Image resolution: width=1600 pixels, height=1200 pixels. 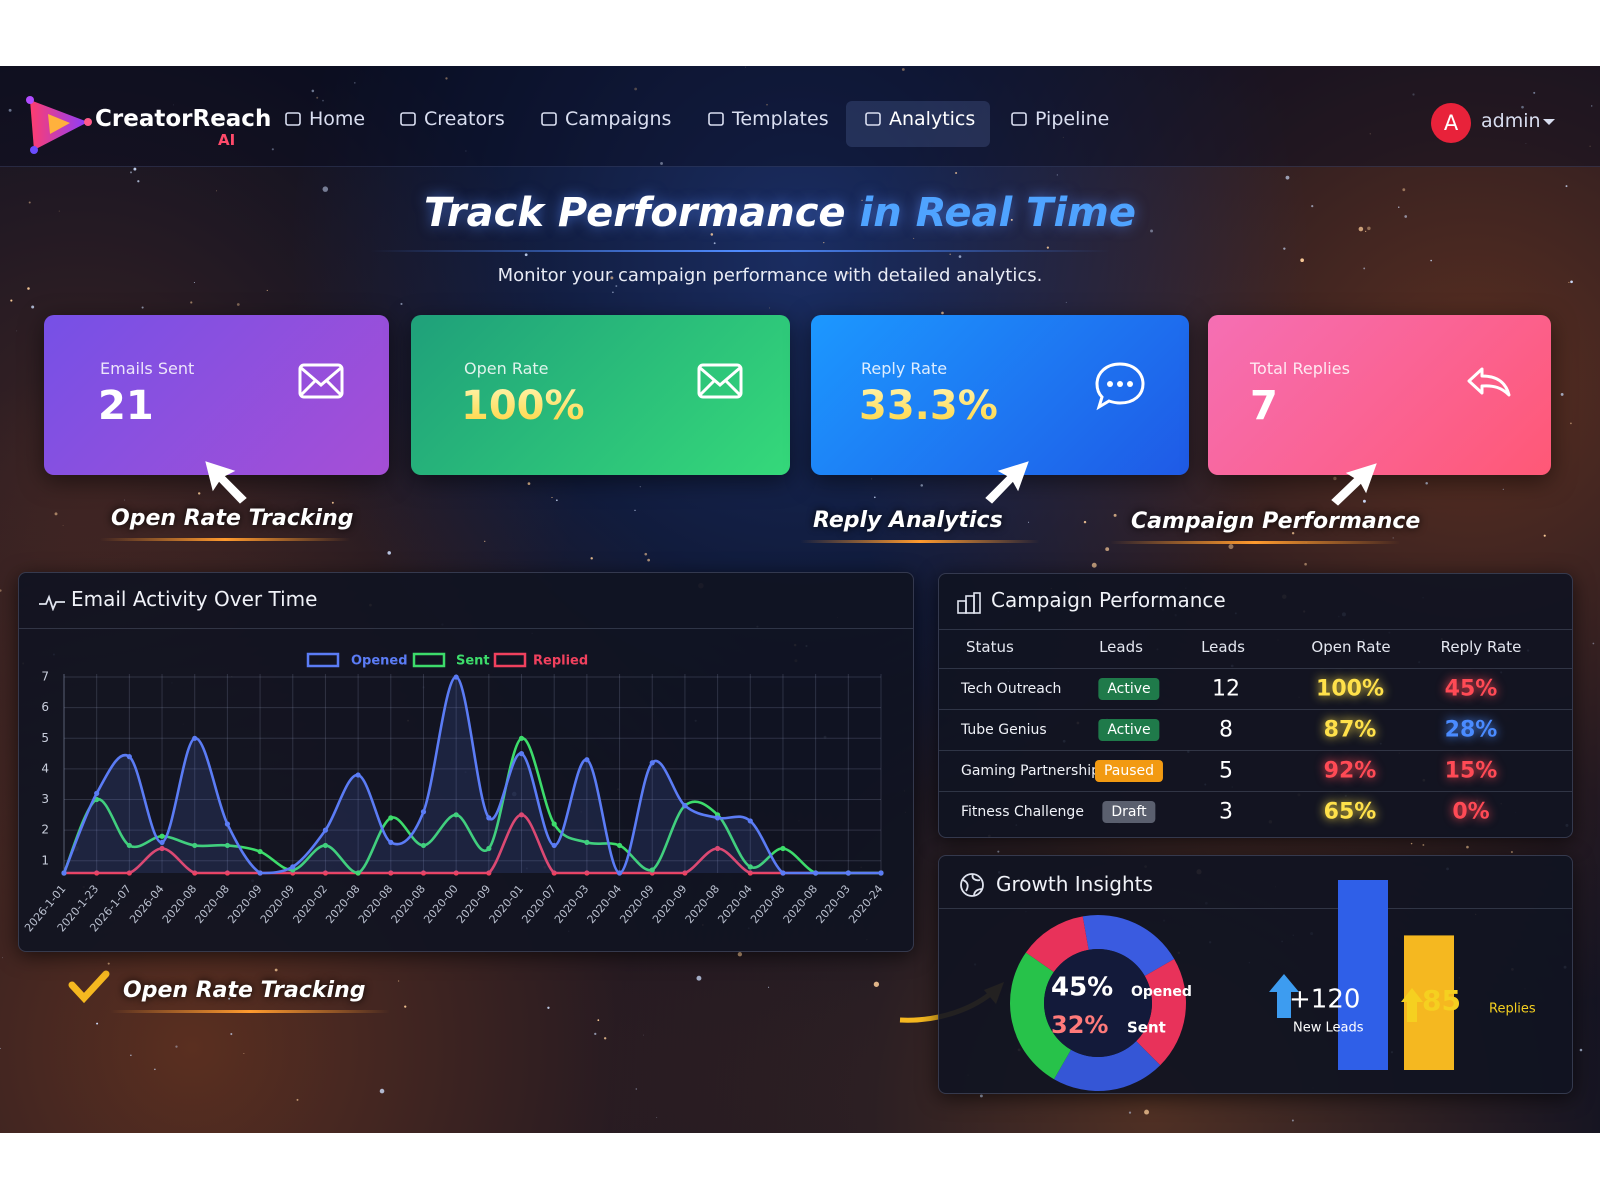 What do you see at coordinates (472, 775) in the screenshot?
I see `series-area` at bounding box center [472, 775].